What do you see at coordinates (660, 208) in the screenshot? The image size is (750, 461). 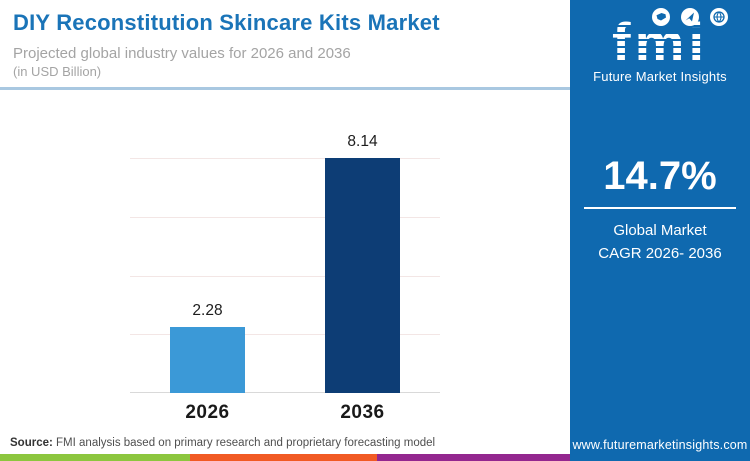 I see `stat-divider` at bounding box center [660, 208].